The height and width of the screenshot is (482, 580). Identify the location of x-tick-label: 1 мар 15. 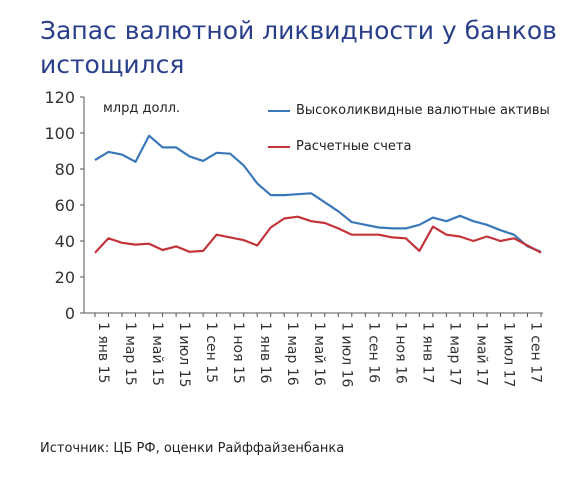
(130, 354).